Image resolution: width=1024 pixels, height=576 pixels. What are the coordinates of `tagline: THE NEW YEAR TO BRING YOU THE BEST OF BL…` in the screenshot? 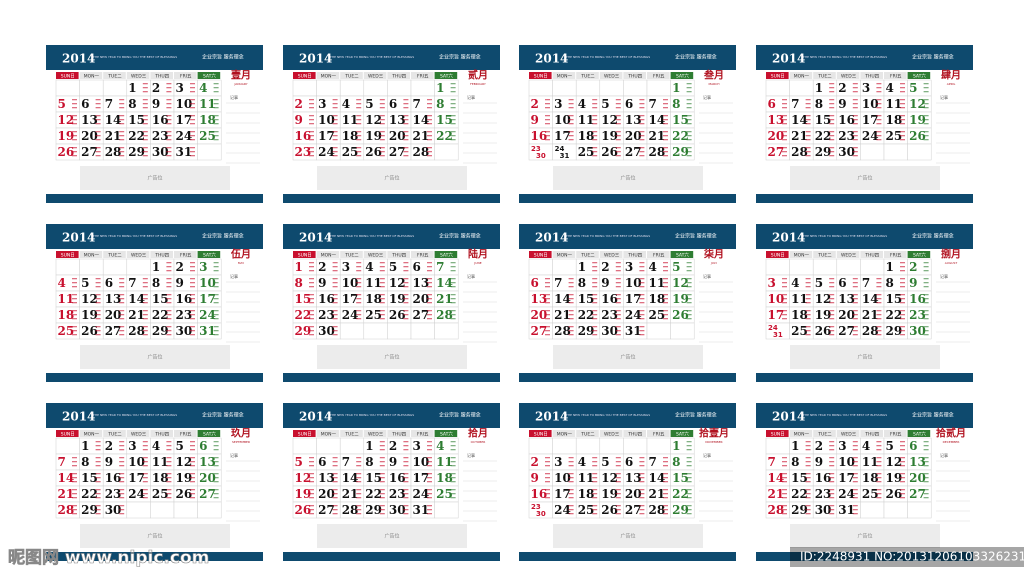 It's located at (134, 236).